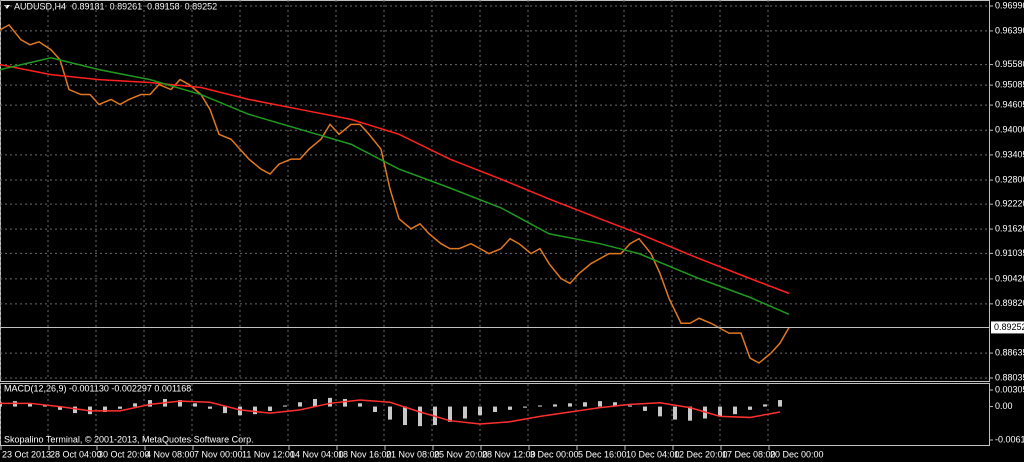  Describe the element at coordinates (218, 454) in the screenshot. I see `x-tick-label: 7 Nov 00:00` at that location.